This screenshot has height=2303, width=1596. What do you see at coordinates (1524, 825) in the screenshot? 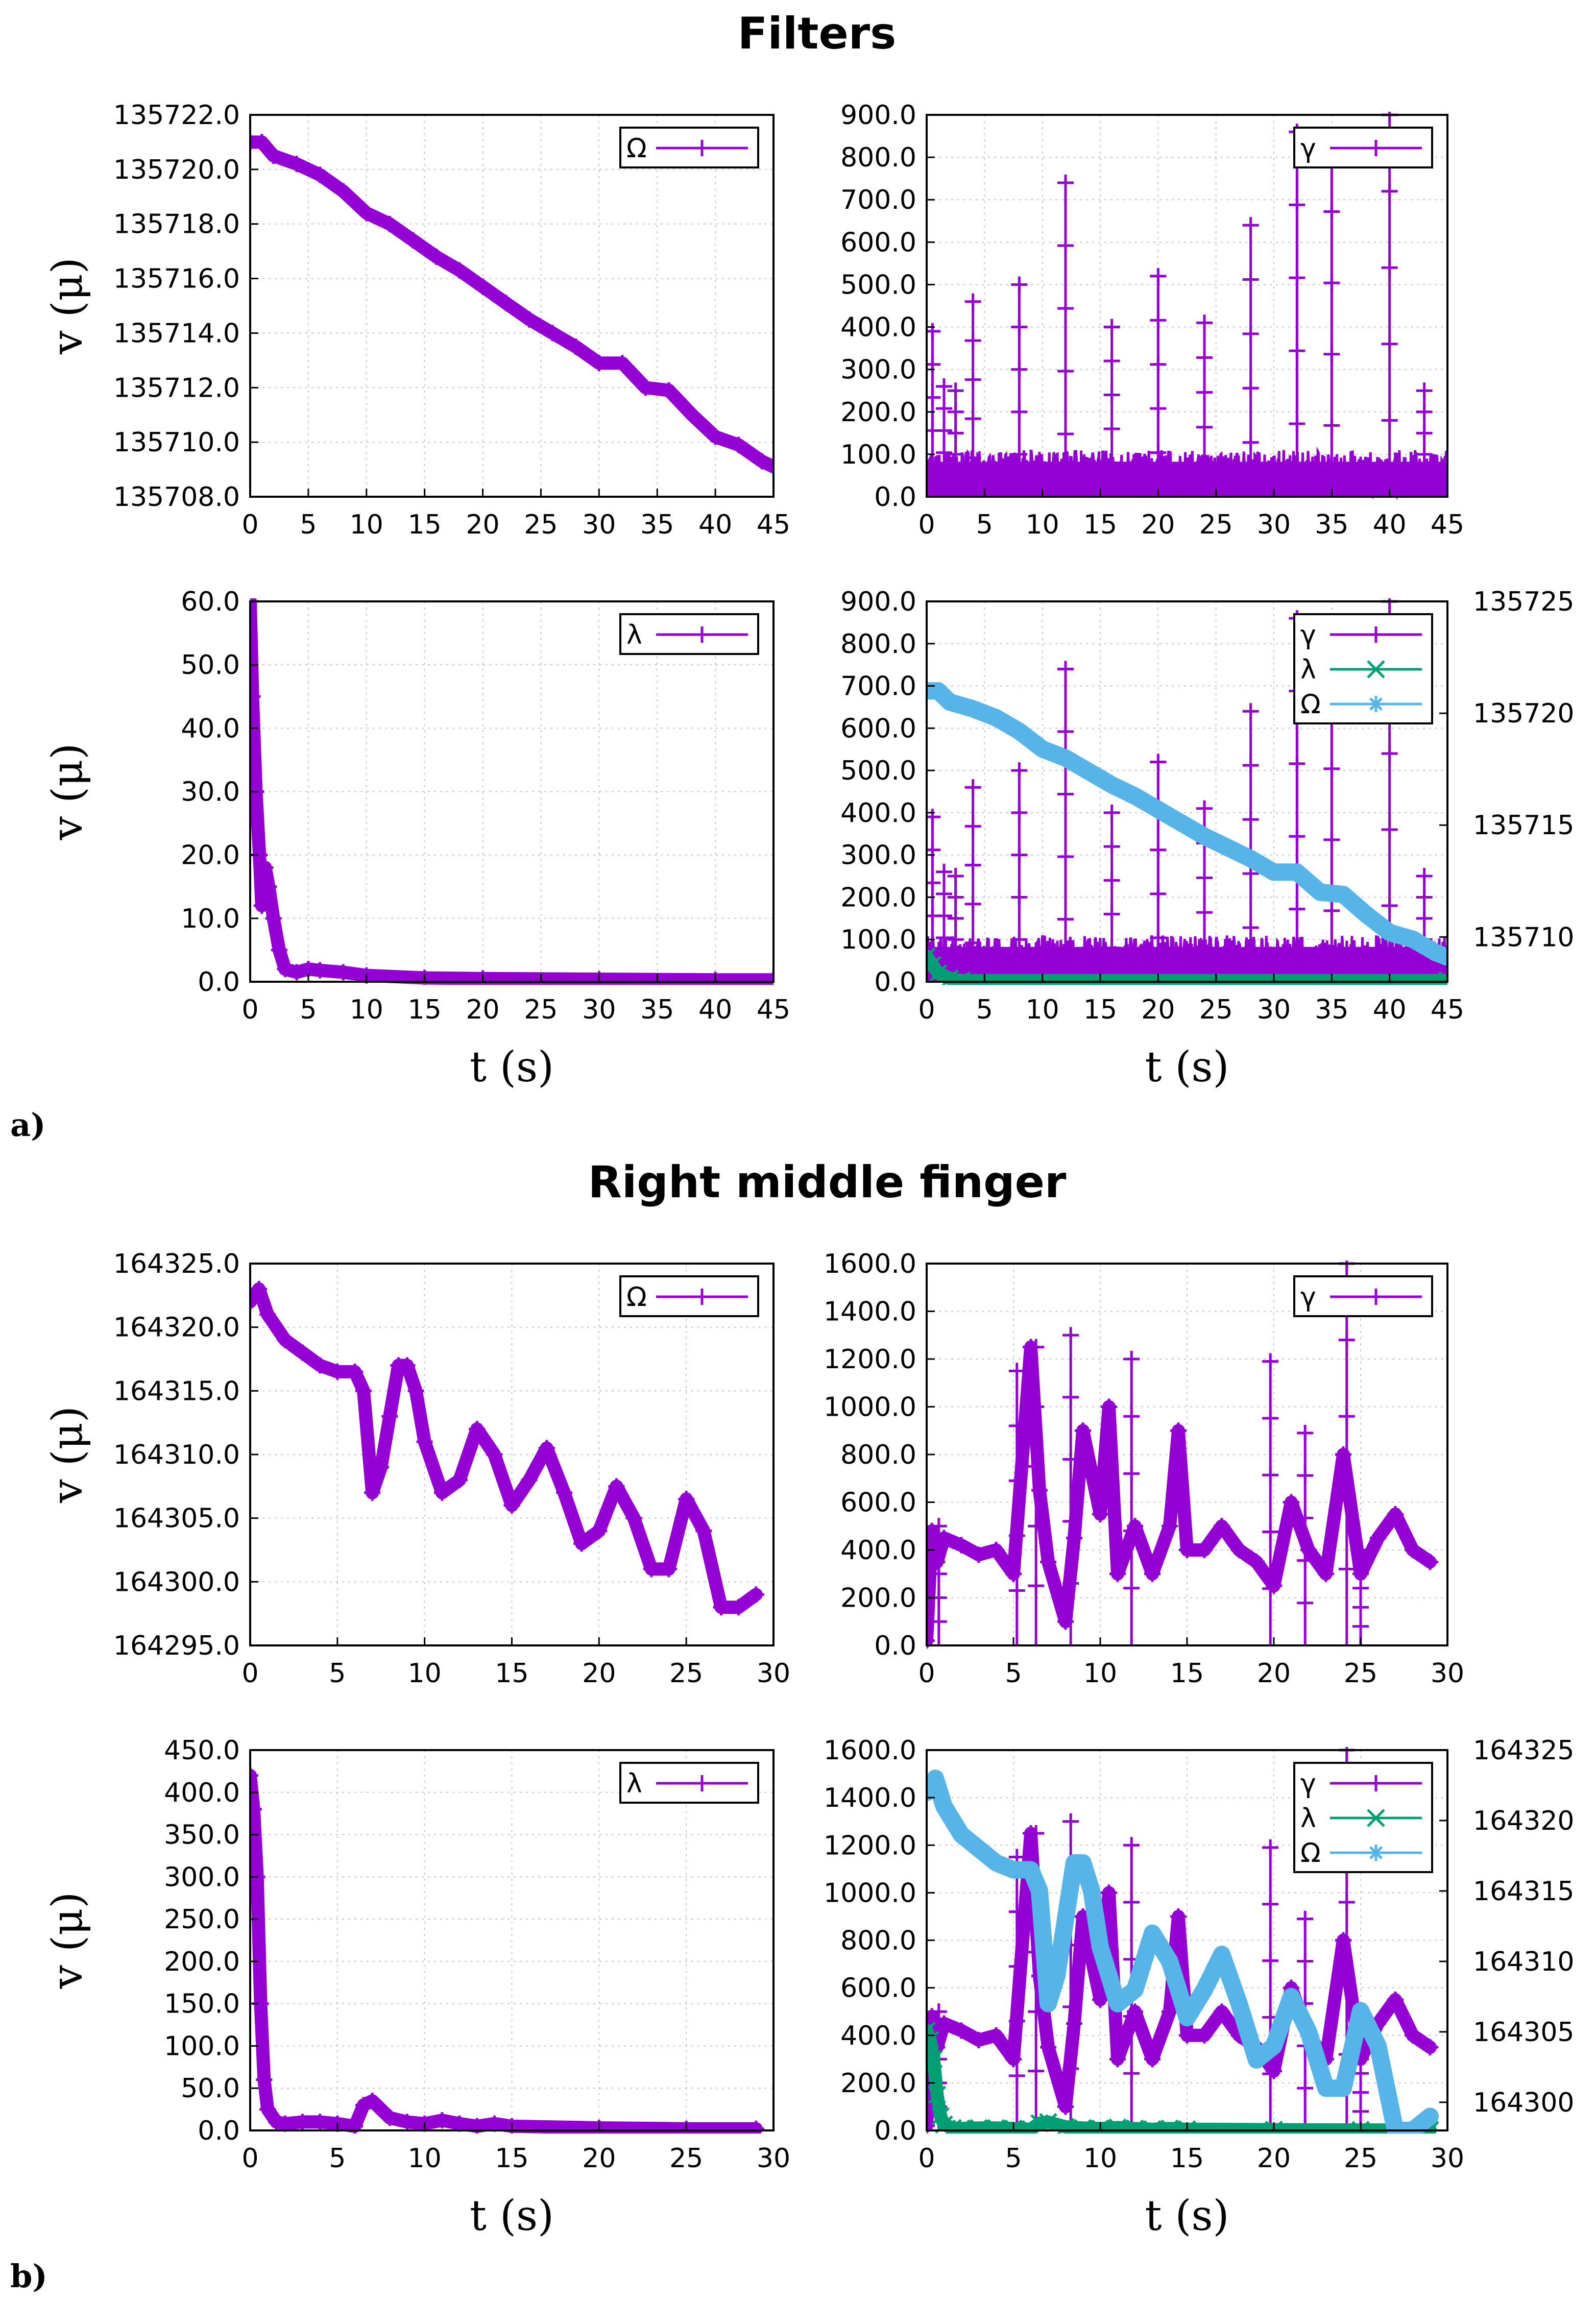
I see `y2-tick-label: 135715` at bounding box center [1524, 825].